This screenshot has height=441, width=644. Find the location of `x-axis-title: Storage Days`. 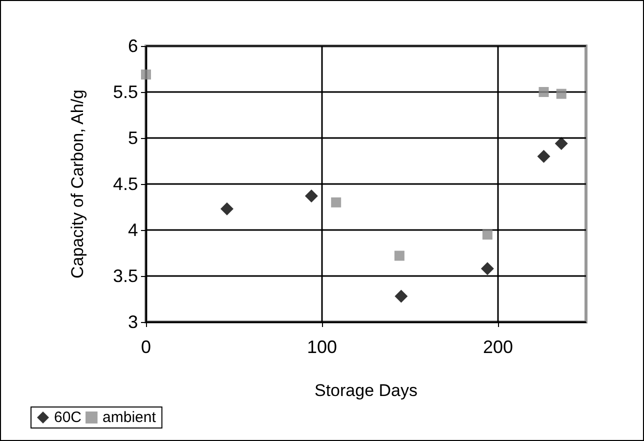

x-axis-title: Storage Days is located at coordinates (366, 390).